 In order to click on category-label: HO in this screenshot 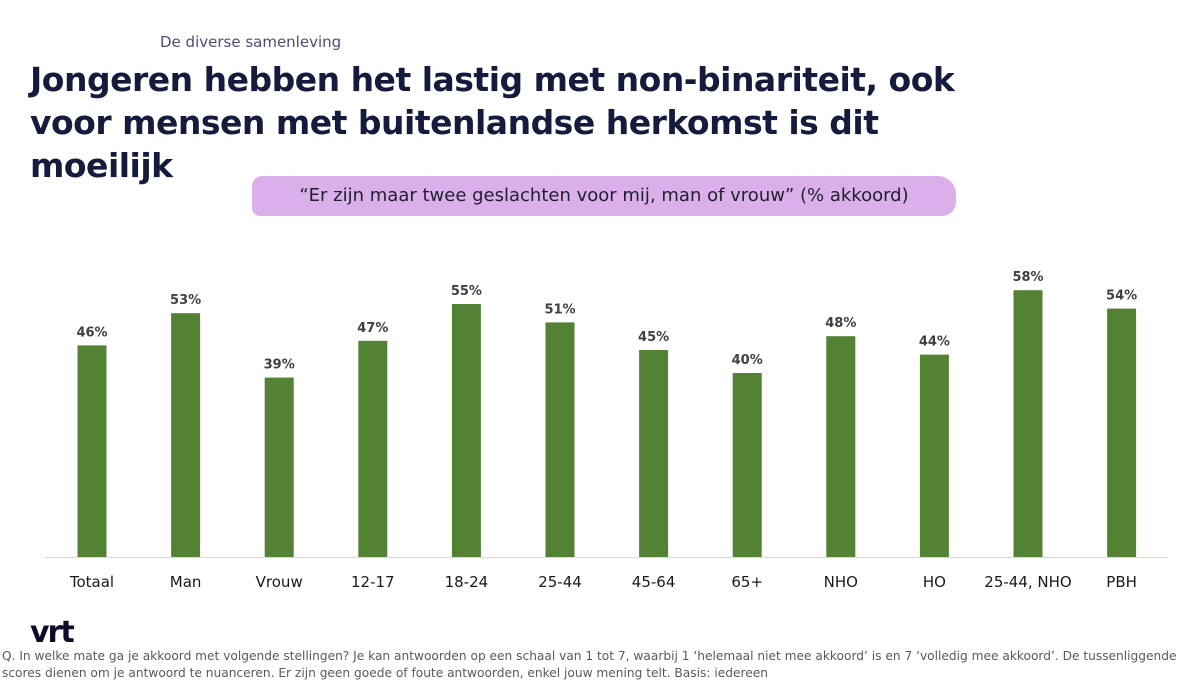, I will do `click(934, 582)`.